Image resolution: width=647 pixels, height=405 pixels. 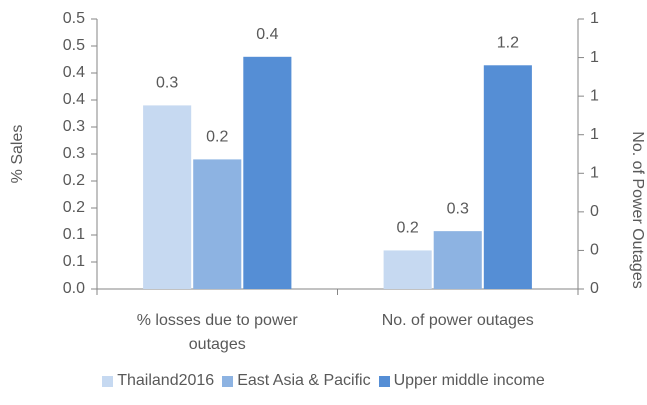 I want to click on data-label: 0.4, so click(x=267, y=34).